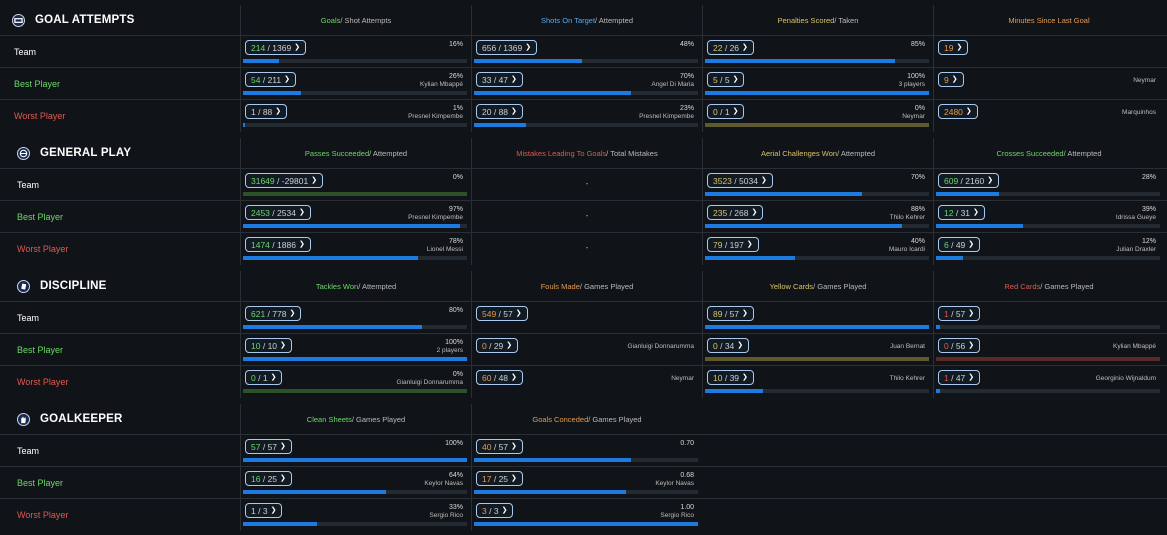 Image resolution: width=1167 pixels, height=535 pixels. I want to click on stat-value-button: 235 / 268 ❯, so click(735, 212).